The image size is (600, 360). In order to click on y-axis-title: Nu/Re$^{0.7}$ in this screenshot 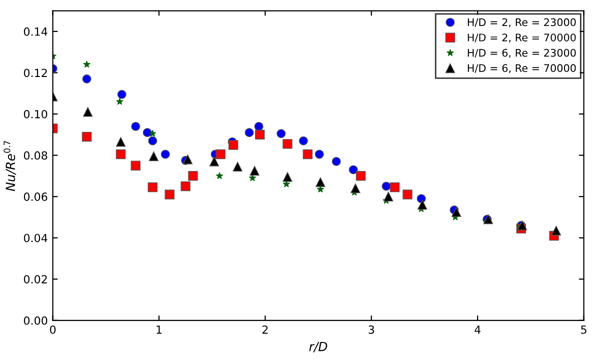, I will do `click(10, 166)`.